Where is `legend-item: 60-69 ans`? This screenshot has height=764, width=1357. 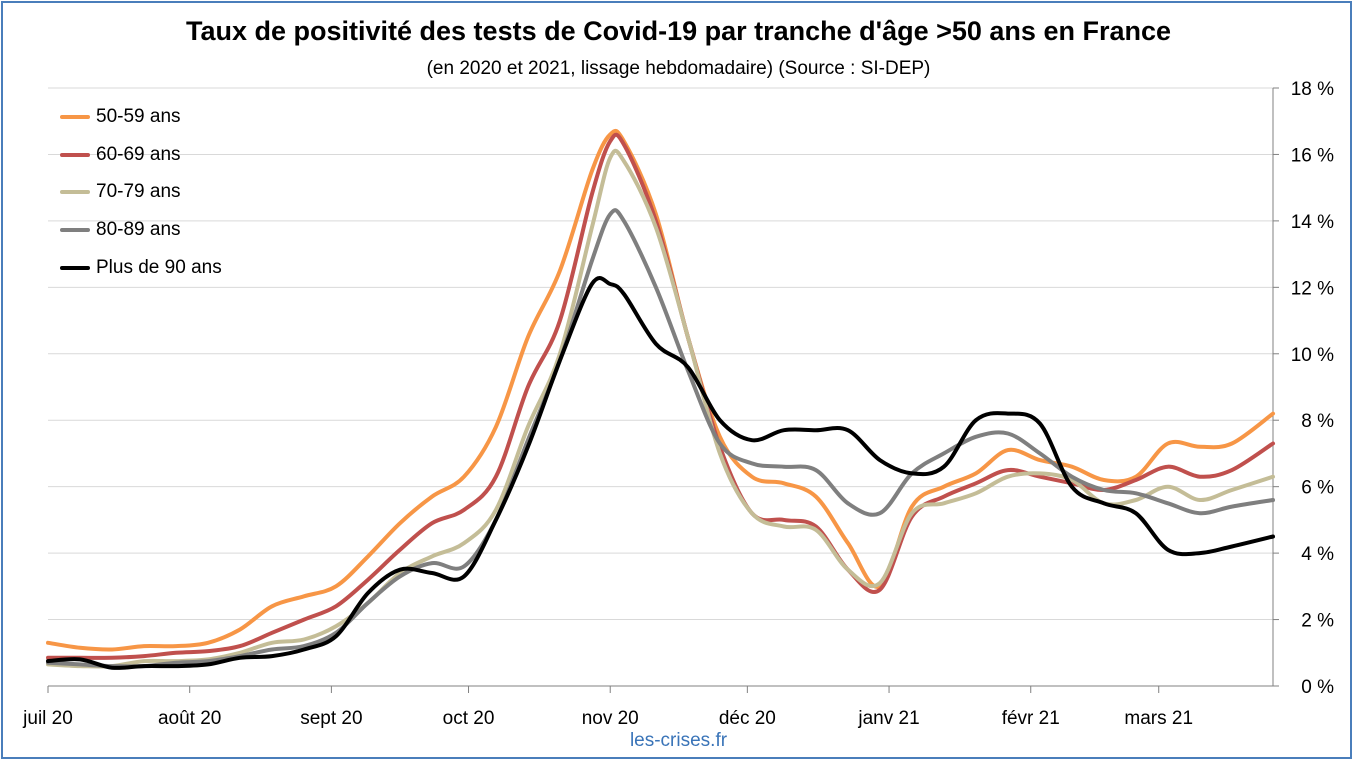
legend-item: 60-69 ans is located at coordinates (141, 155).